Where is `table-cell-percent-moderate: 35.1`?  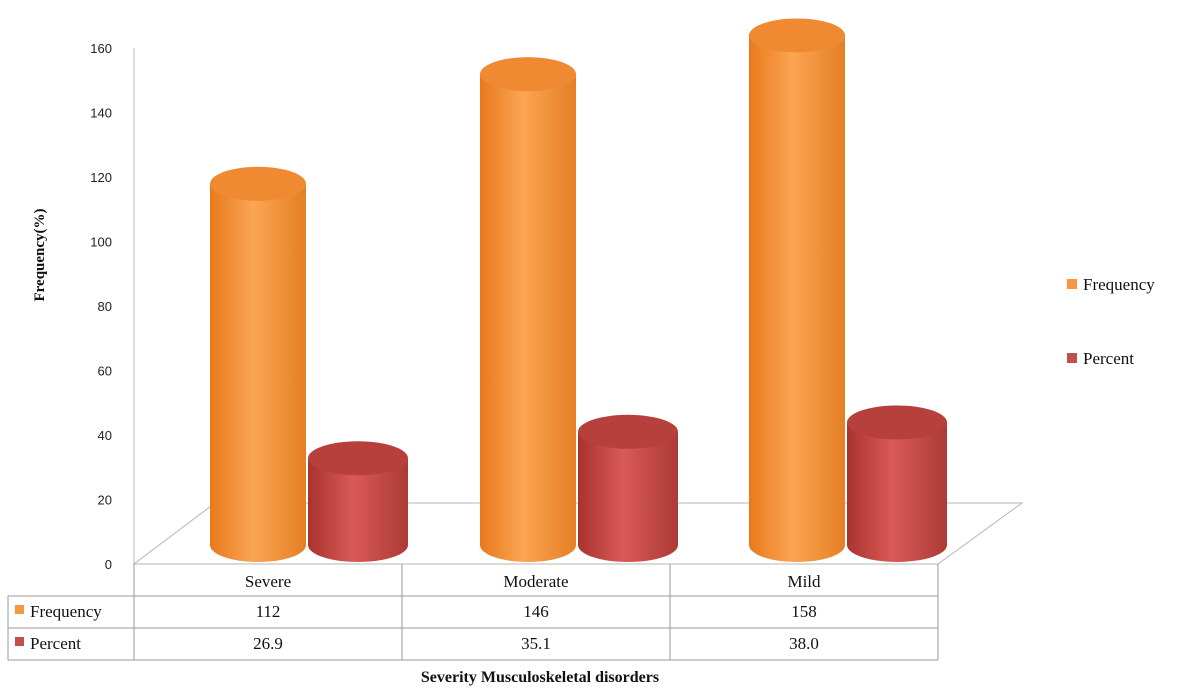
table-cell-percent-moderate: 35.1 is located at coordinates (536, 643).